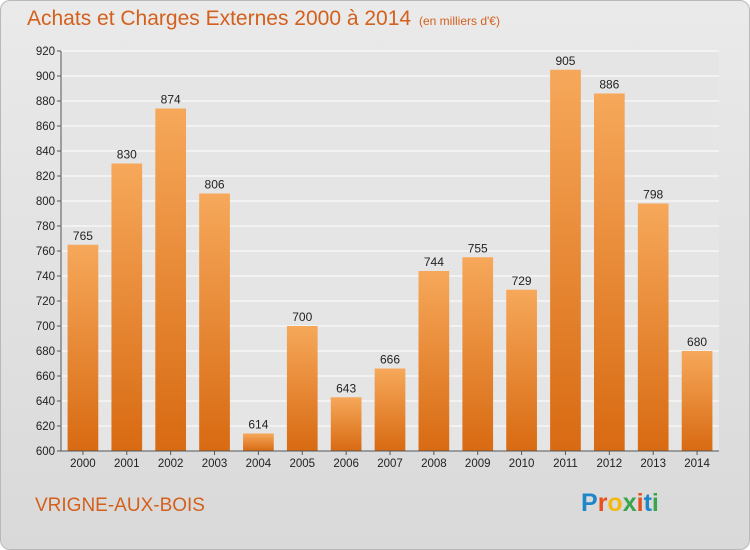  Describe the element at coordinates (302, 464) in the screenshot. I see `x-tick-label: 2005` at that location.